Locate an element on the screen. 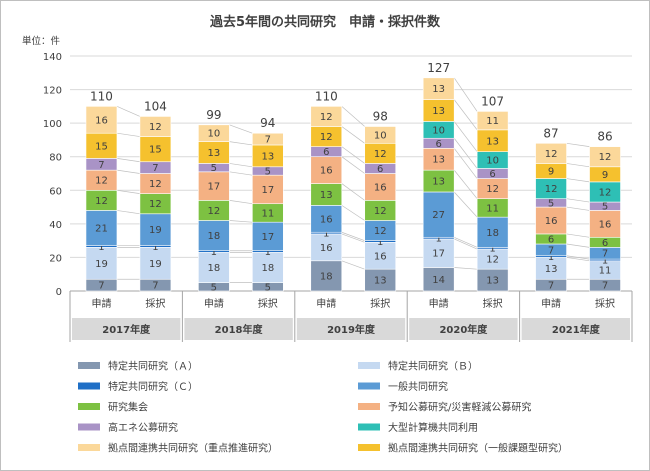  total-label: 87 is located at coordinates (550, 133).